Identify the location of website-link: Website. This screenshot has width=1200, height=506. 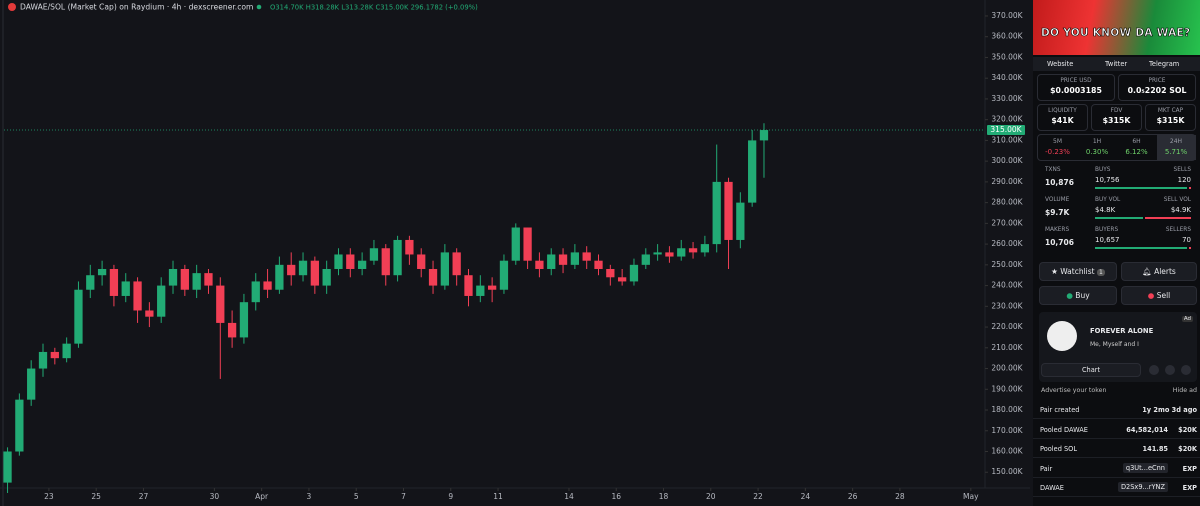
(1060, 64).